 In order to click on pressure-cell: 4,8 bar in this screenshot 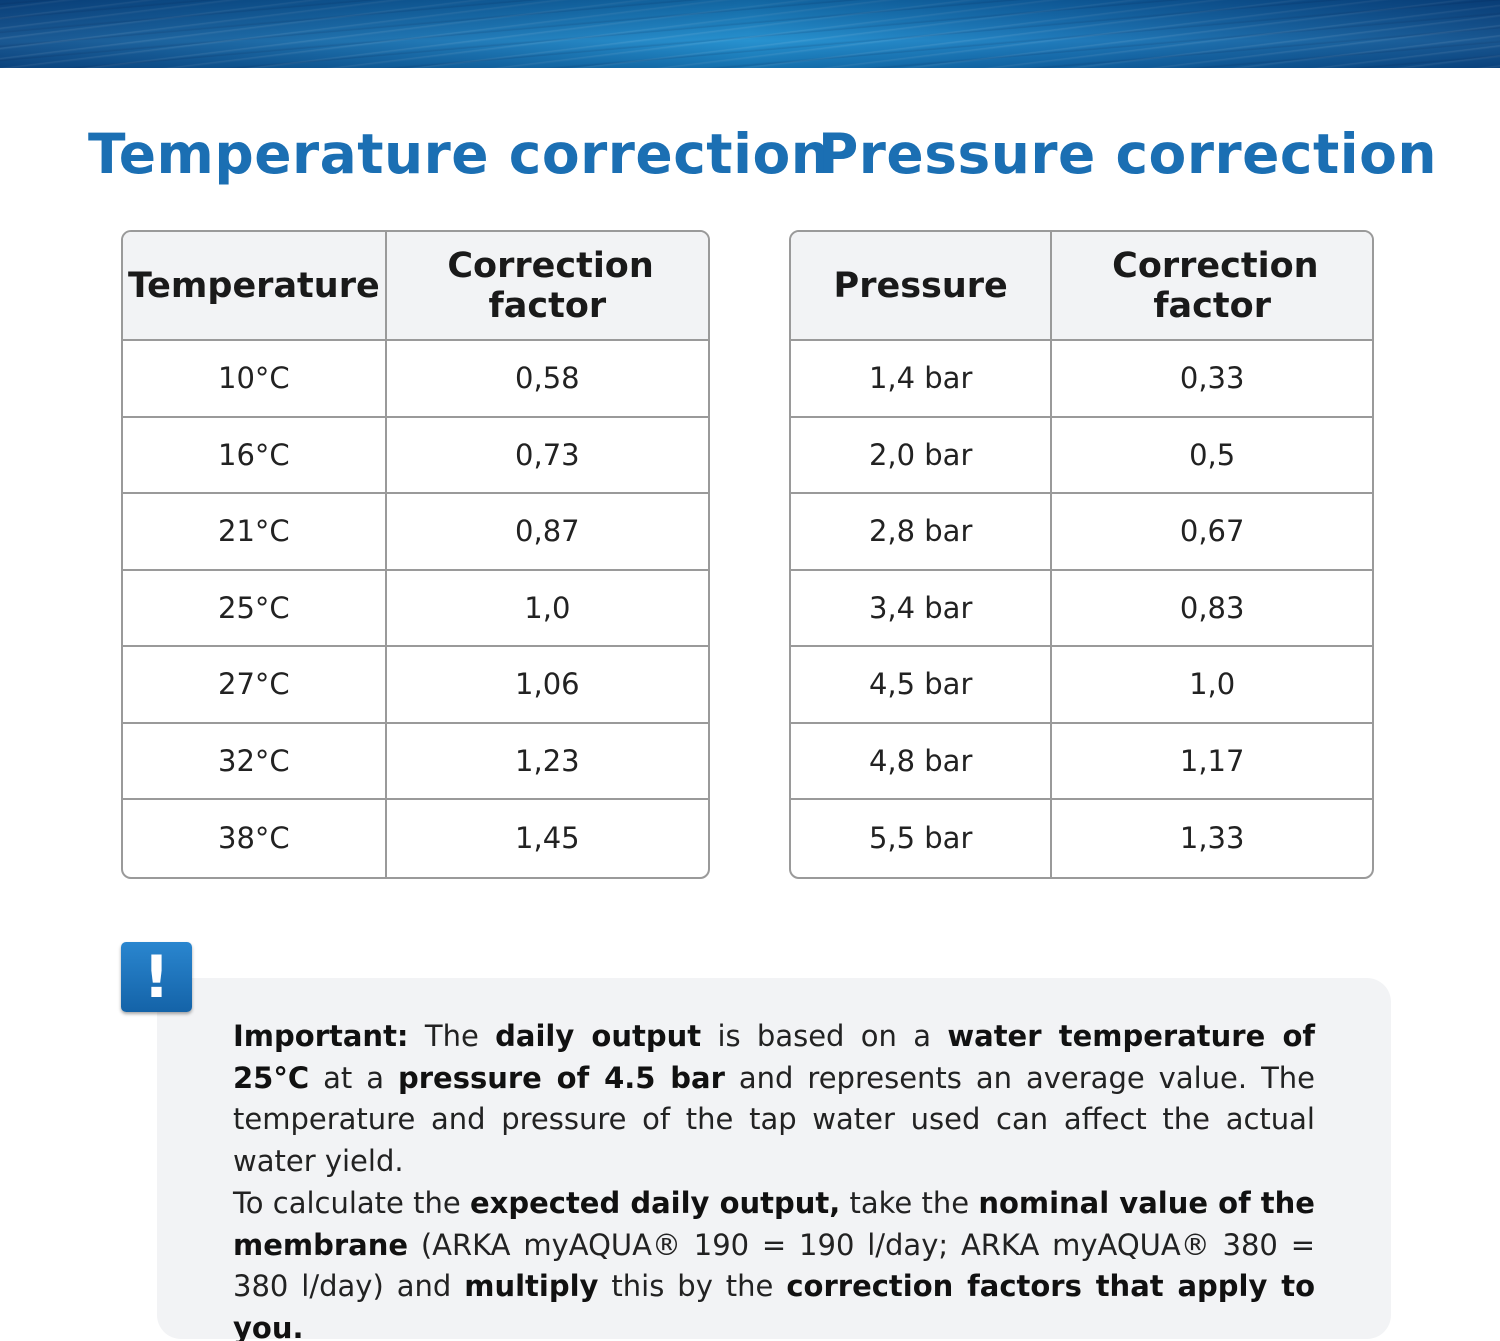, I will do `click(922, 761)`.